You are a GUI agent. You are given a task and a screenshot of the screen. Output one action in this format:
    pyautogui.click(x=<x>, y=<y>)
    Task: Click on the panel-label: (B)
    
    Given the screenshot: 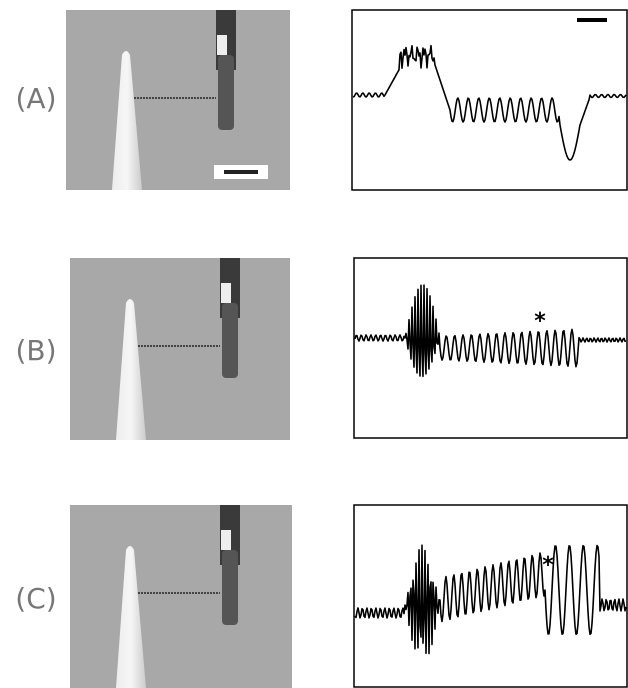 What is the action you would take?
    pyautogui.click(x=35, y=350)
    